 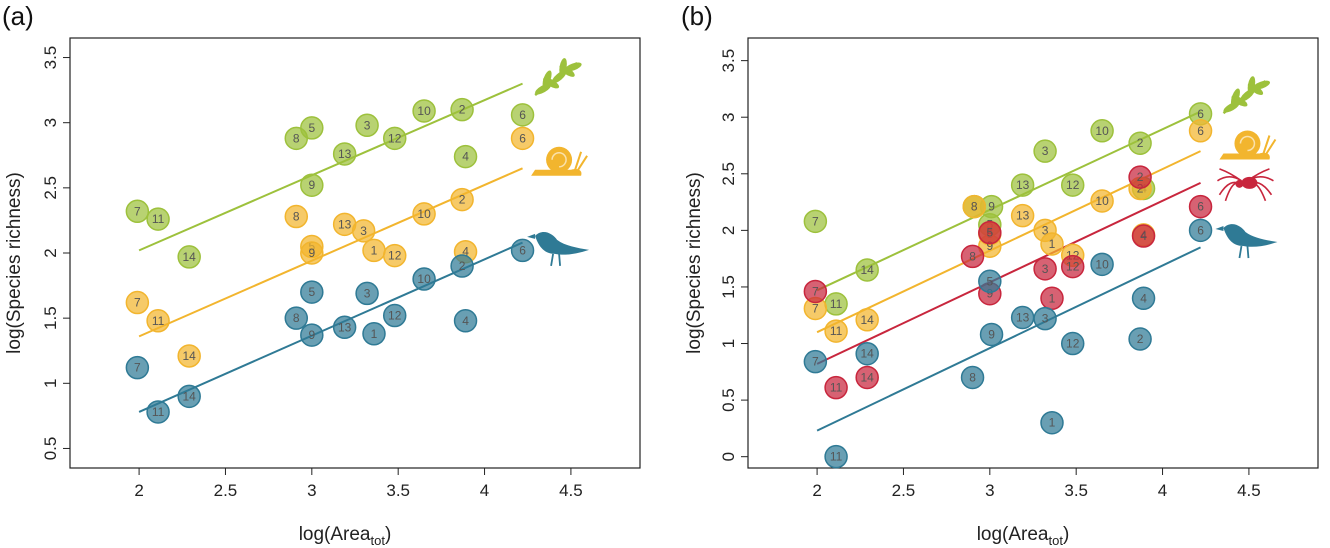 I want to click on plants-point-label: 10, so click(x=424, y=111).